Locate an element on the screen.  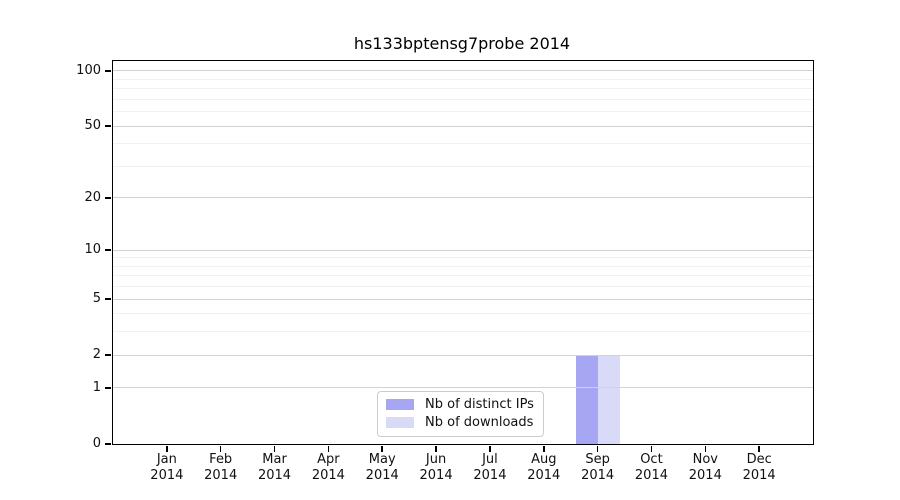
legend-label-distinct-ips: Nb of distinct IPs is located at coordinates (479, 404).